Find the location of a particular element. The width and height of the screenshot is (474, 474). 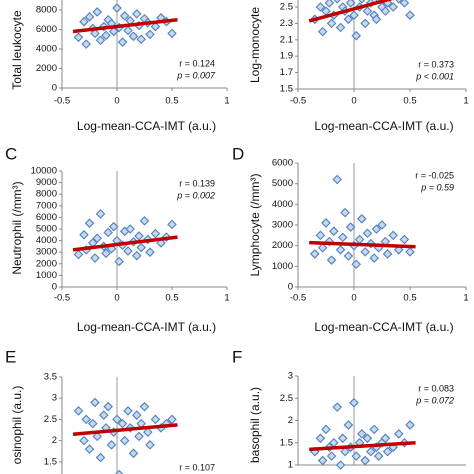

x-tick-label: 0.5 is located at coordinates (409, 101).